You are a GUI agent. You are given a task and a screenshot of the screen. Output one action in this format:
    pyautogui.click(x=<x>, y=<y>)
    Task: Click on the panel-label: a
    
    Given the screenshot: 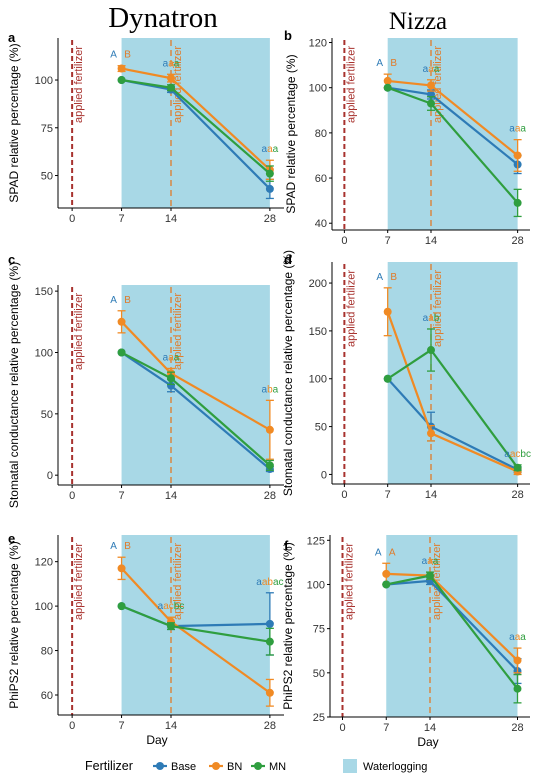 What is the action you would take?
    pyautogui.click(x=12, y=37)
    